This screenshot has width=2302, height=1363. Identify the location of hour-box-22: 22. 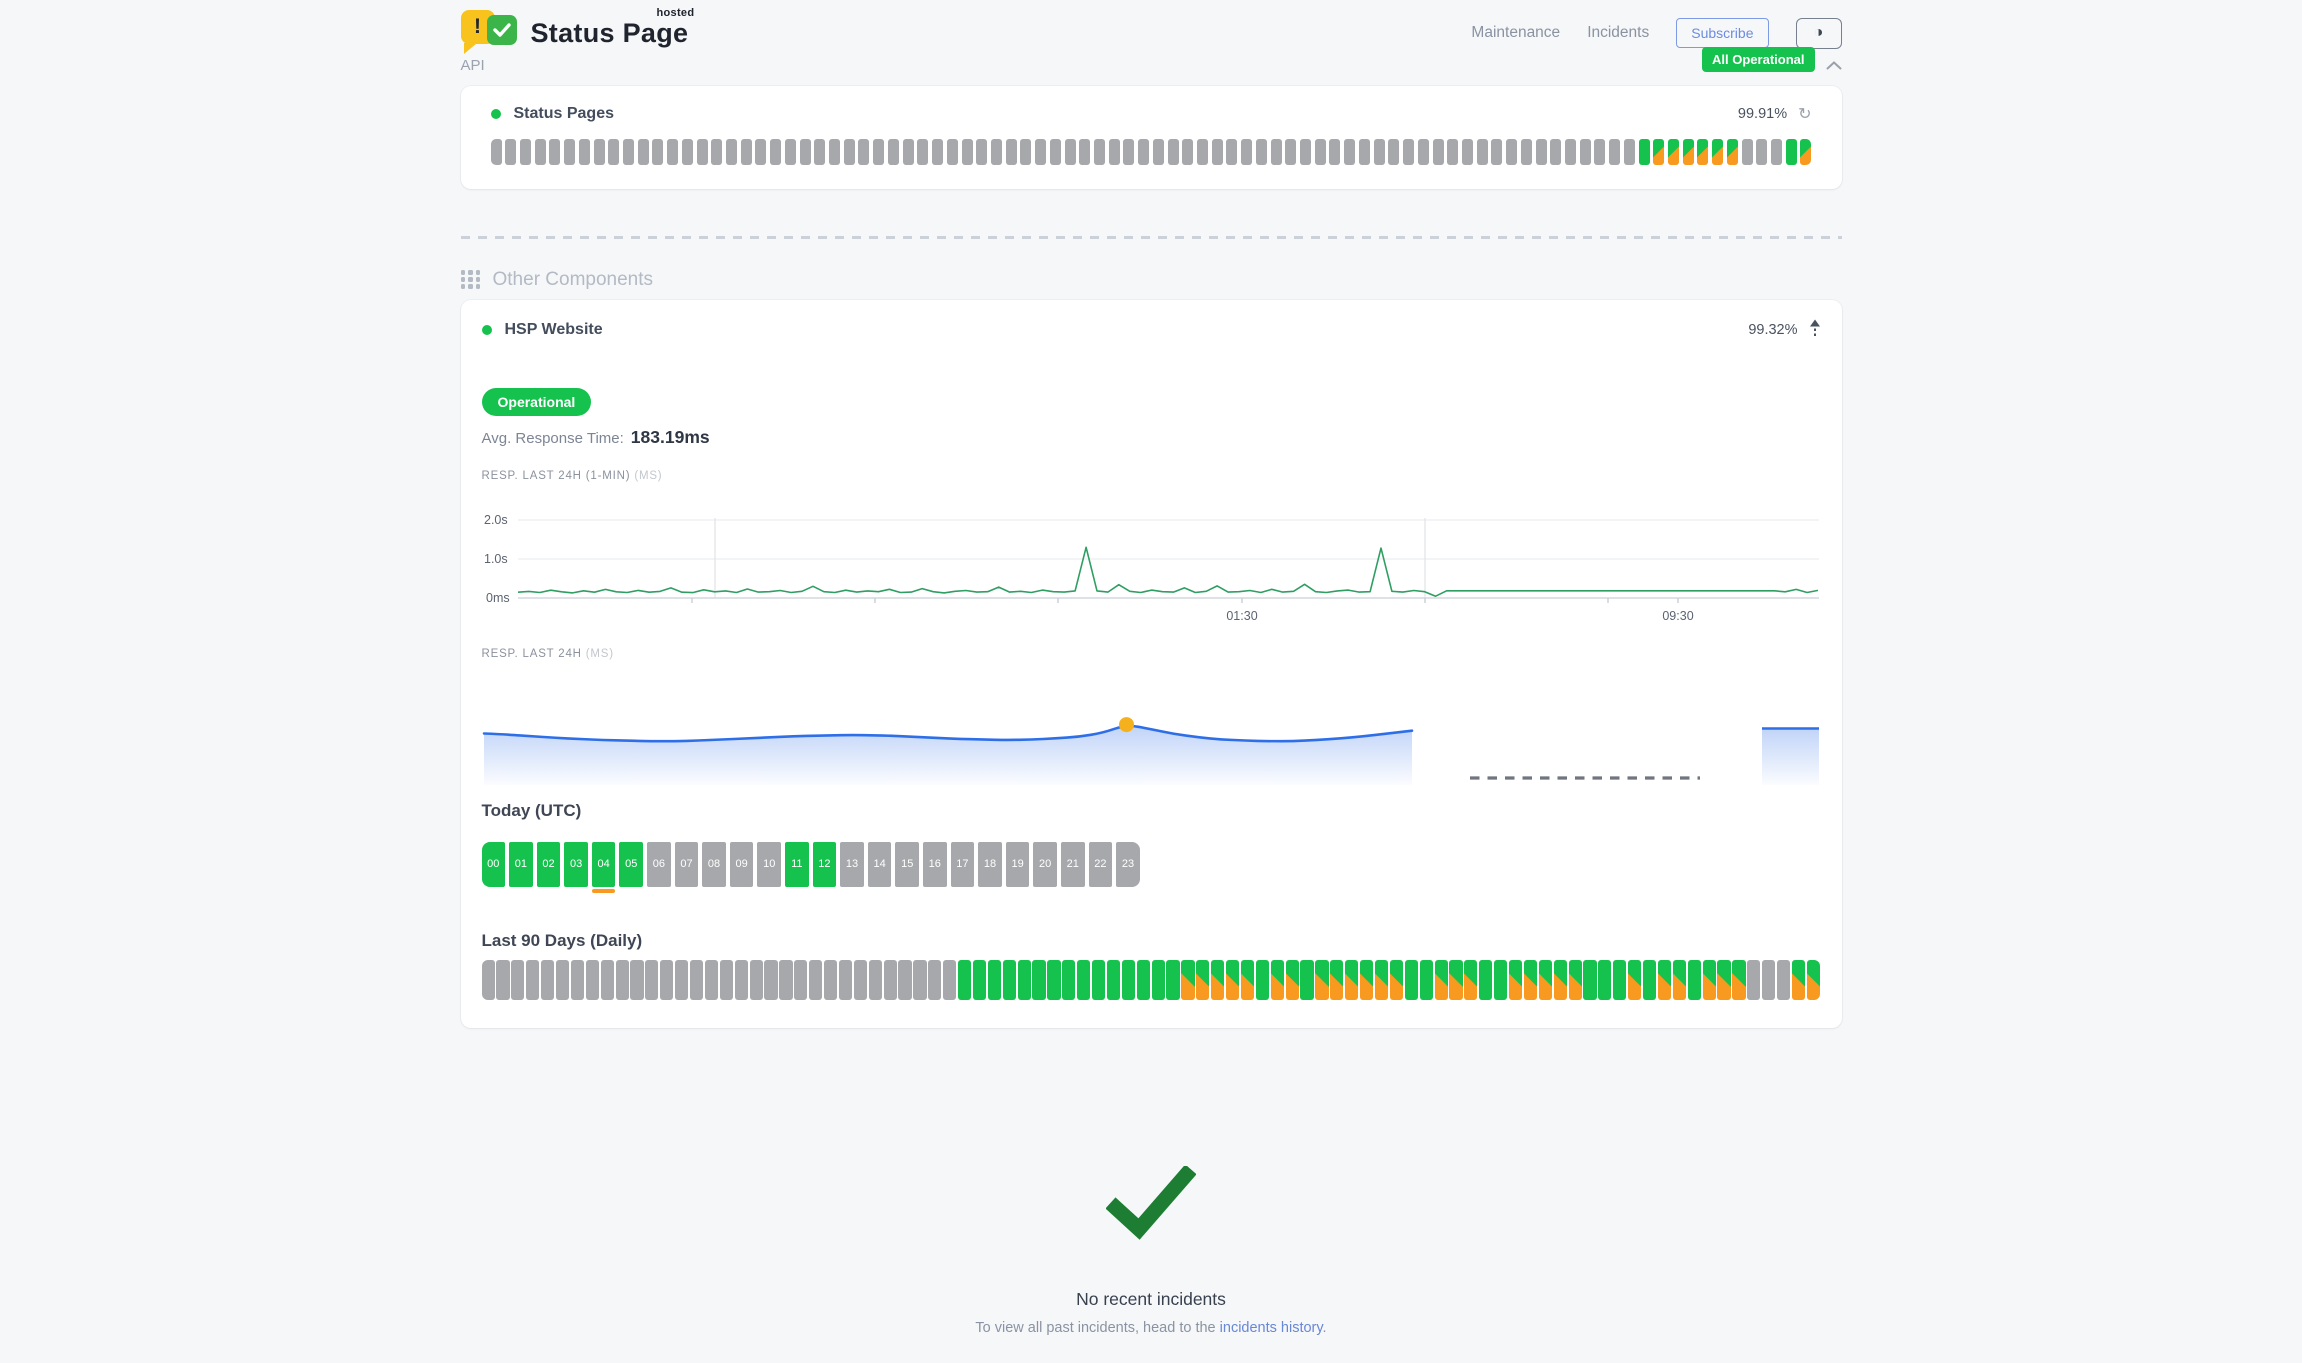
(1100, 864).